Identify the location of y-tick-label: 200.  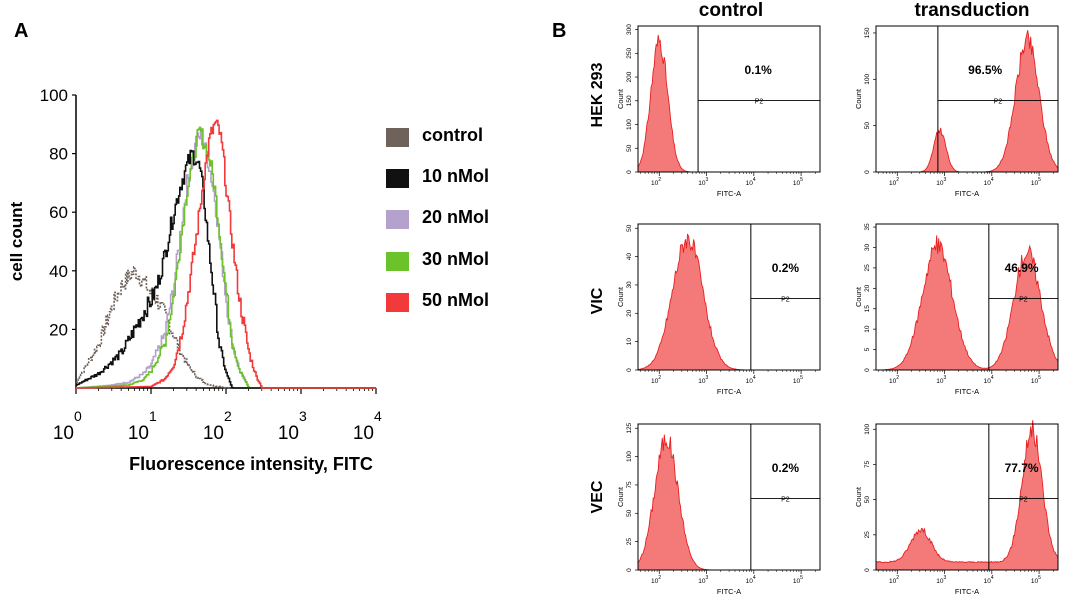
(629, 76).